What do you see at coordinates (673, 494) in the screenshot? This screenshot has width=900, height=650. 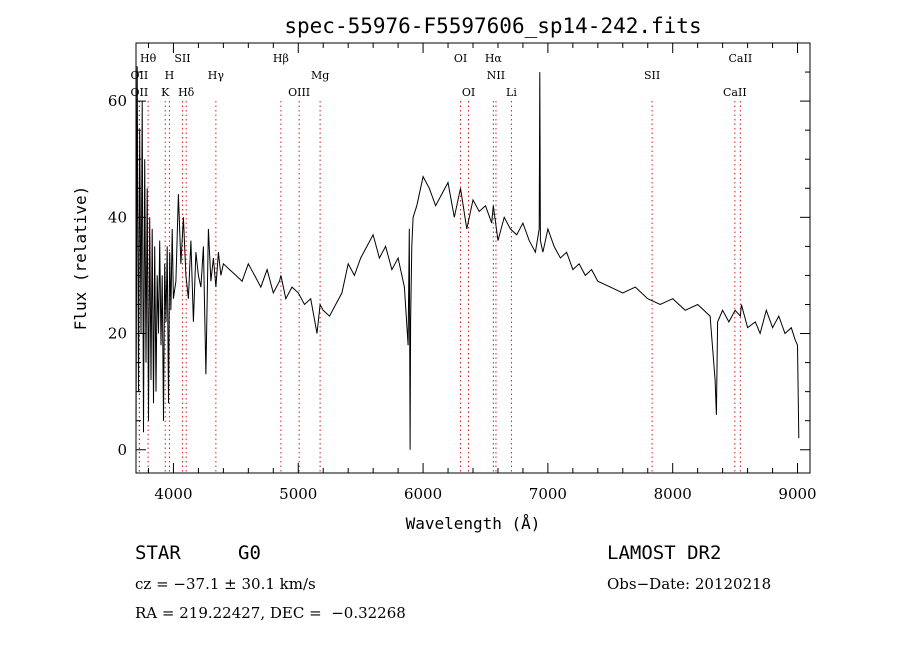 I see `x-tick-label: 8000` at bounding box center [673, 494].